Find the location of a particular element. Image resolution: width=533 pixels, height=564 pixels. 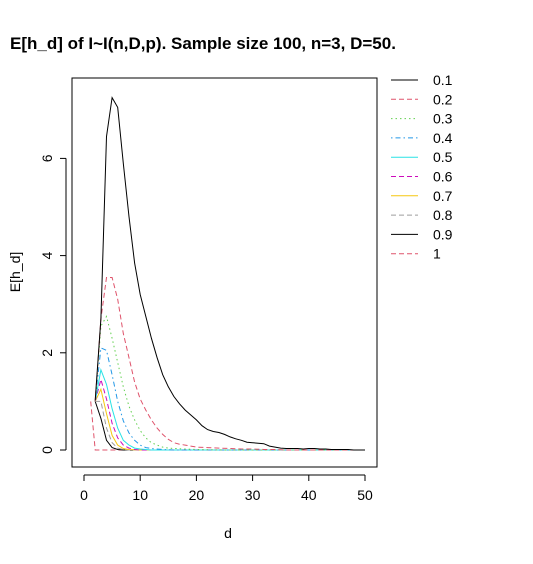

x-tick-label: 50 is located at coordinates (365, 495).